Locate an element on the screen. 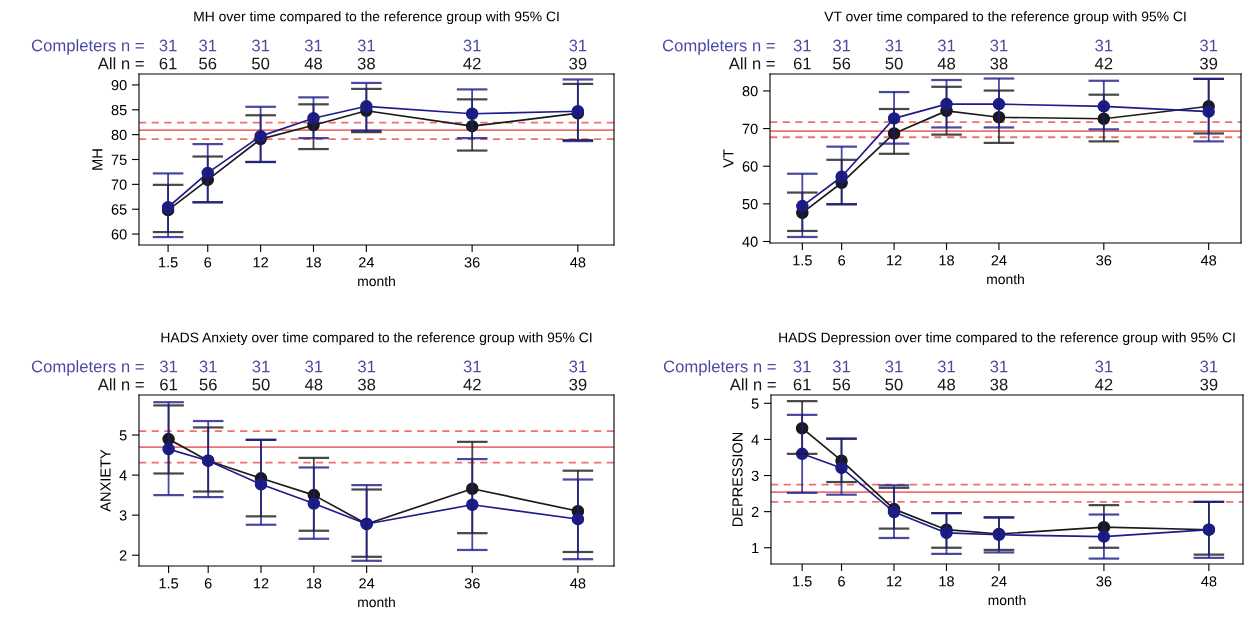 Image resolution: width=1249 pixels, height=620 pixels. chart-title: MH over time compared to the reference group with 95% CI is located at coordinates (376, 18).